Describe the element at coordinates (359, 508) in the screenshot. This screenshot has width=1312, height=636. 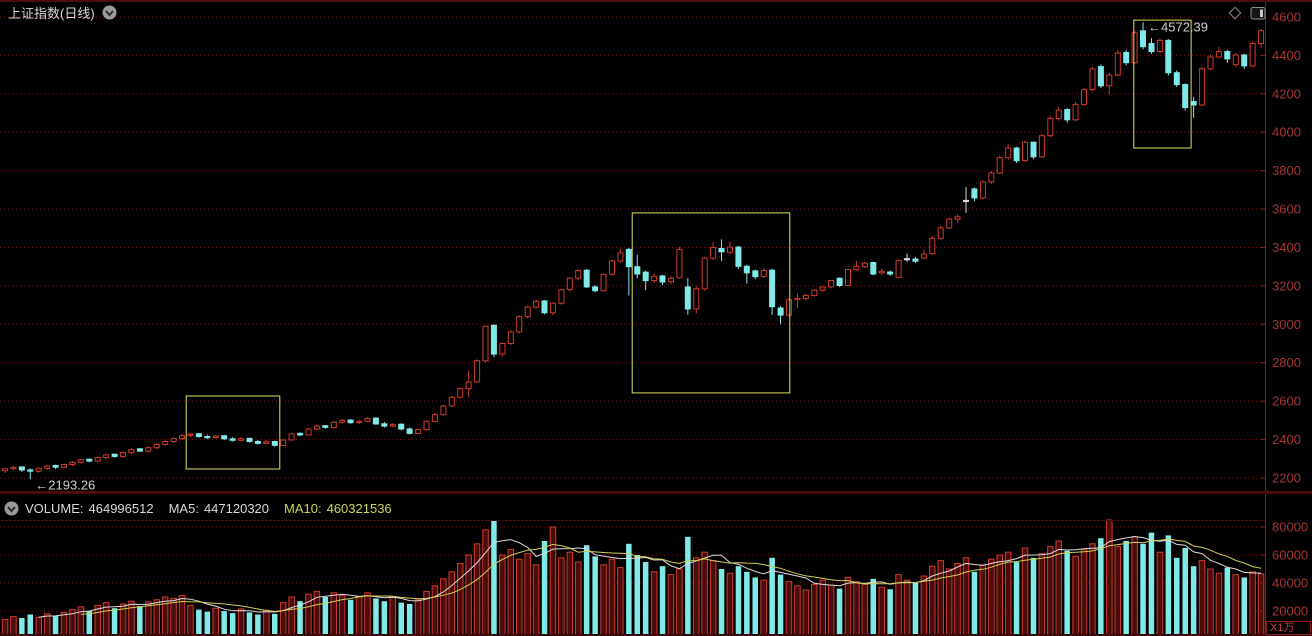
I see `ma10-value: 460321536` at that location.